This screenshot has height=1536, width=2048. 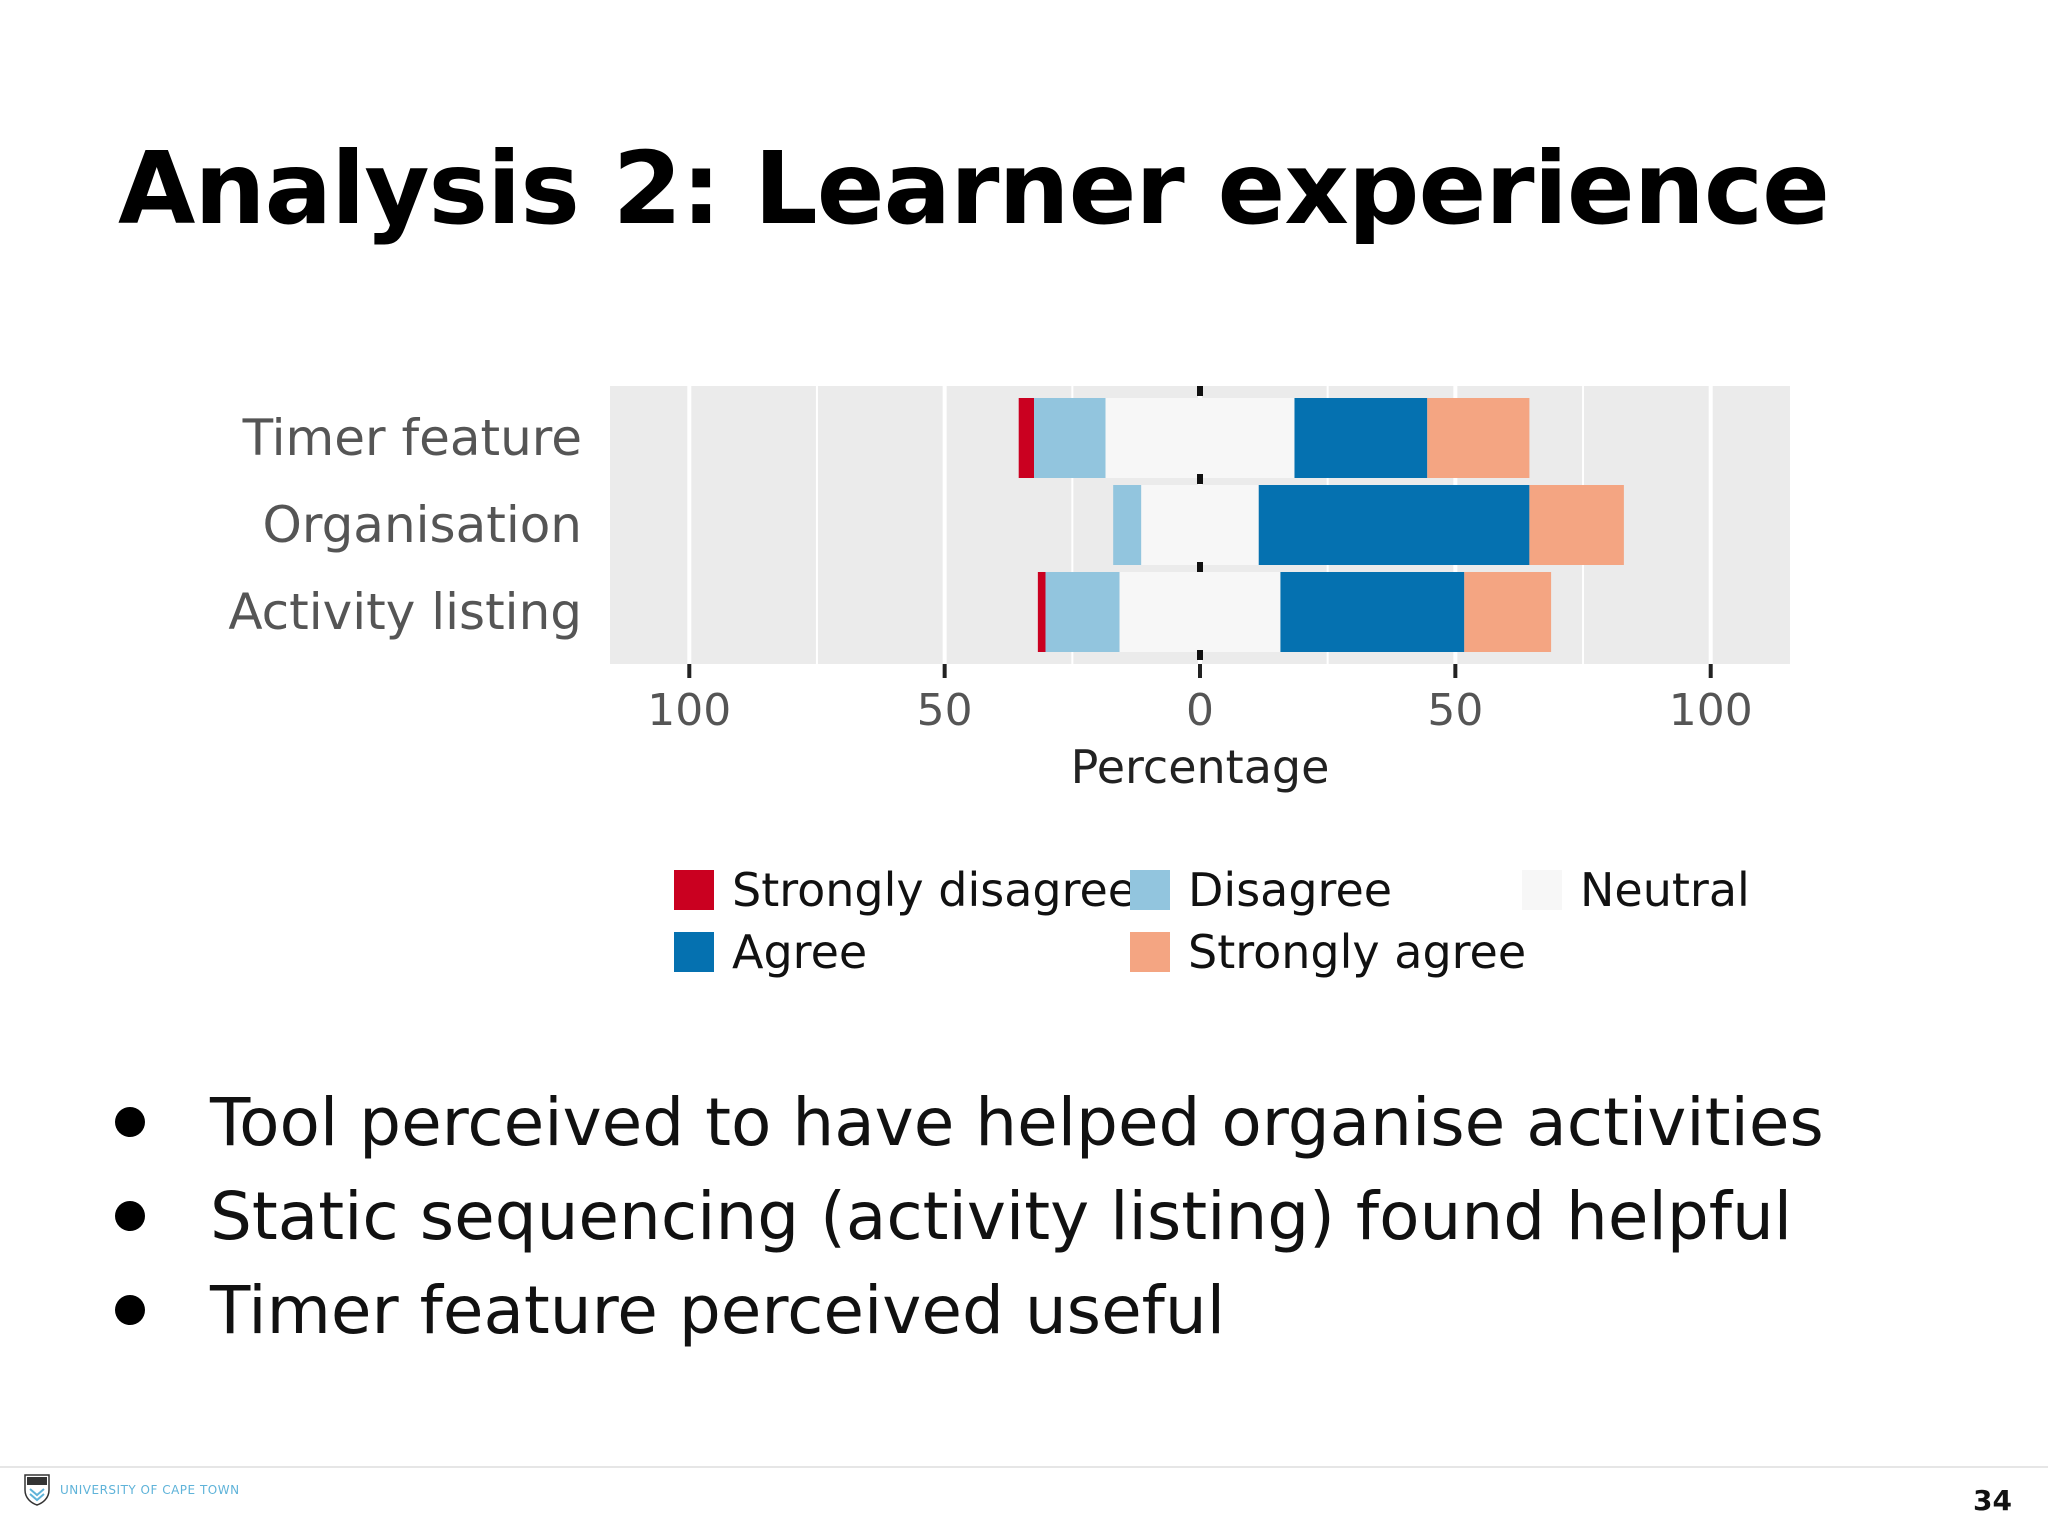 I want to click on bar-organisation-strongly-agree, so click(x=1576, y=525).